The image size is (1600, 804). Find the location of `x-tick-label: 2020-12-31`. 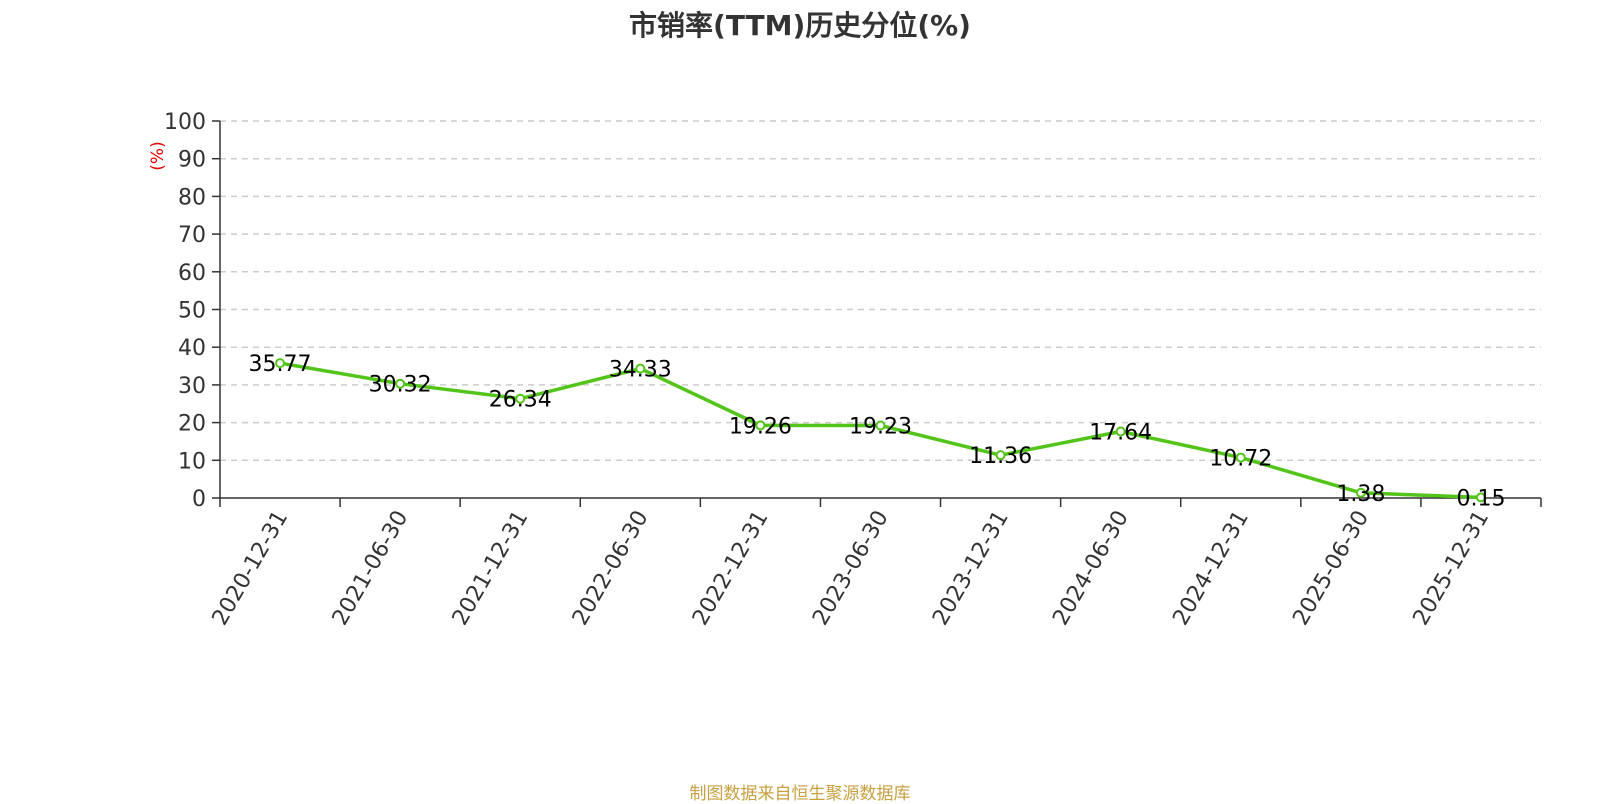

x-tick-label: 2020-12-31 is located at coordinates (251, 568).